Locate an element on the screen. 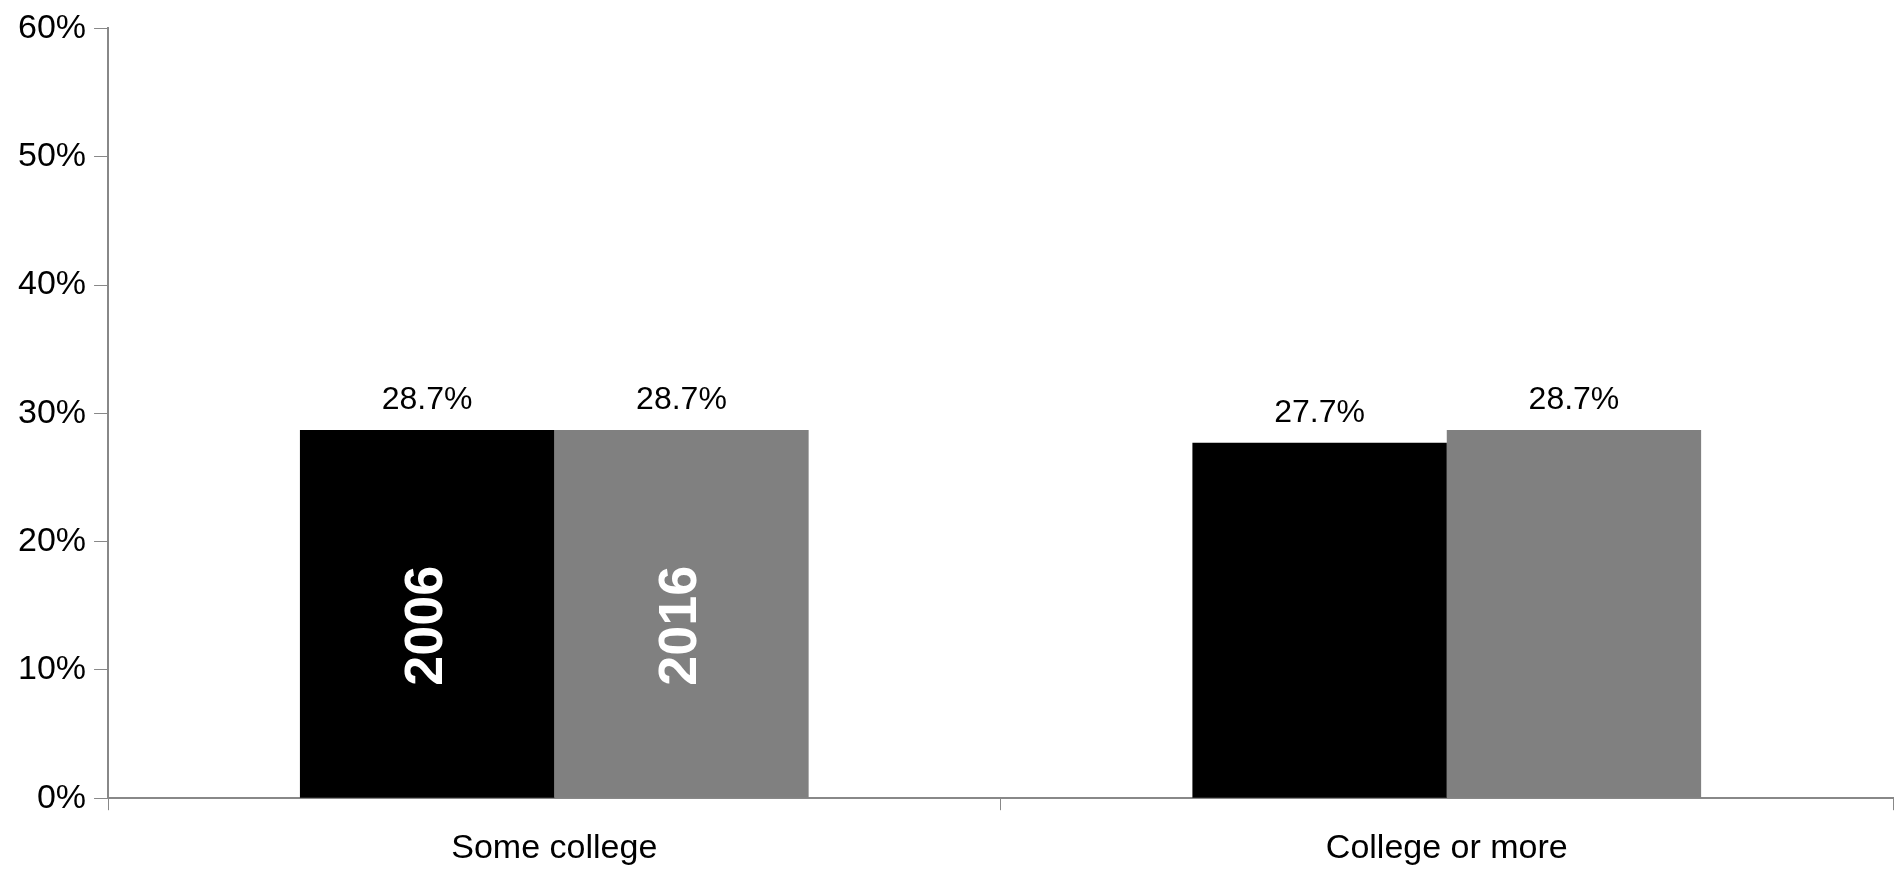  y-tick-label: 20% is located at coordinates (52, 538).